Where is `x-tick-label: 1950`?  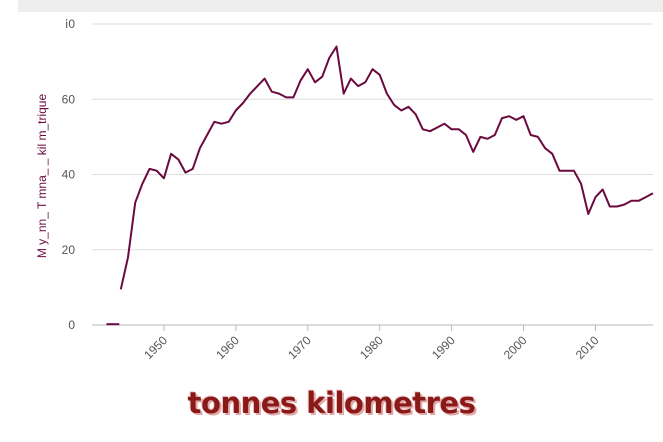
x-tick-label: 1950 is located at coordinates (155, 347).